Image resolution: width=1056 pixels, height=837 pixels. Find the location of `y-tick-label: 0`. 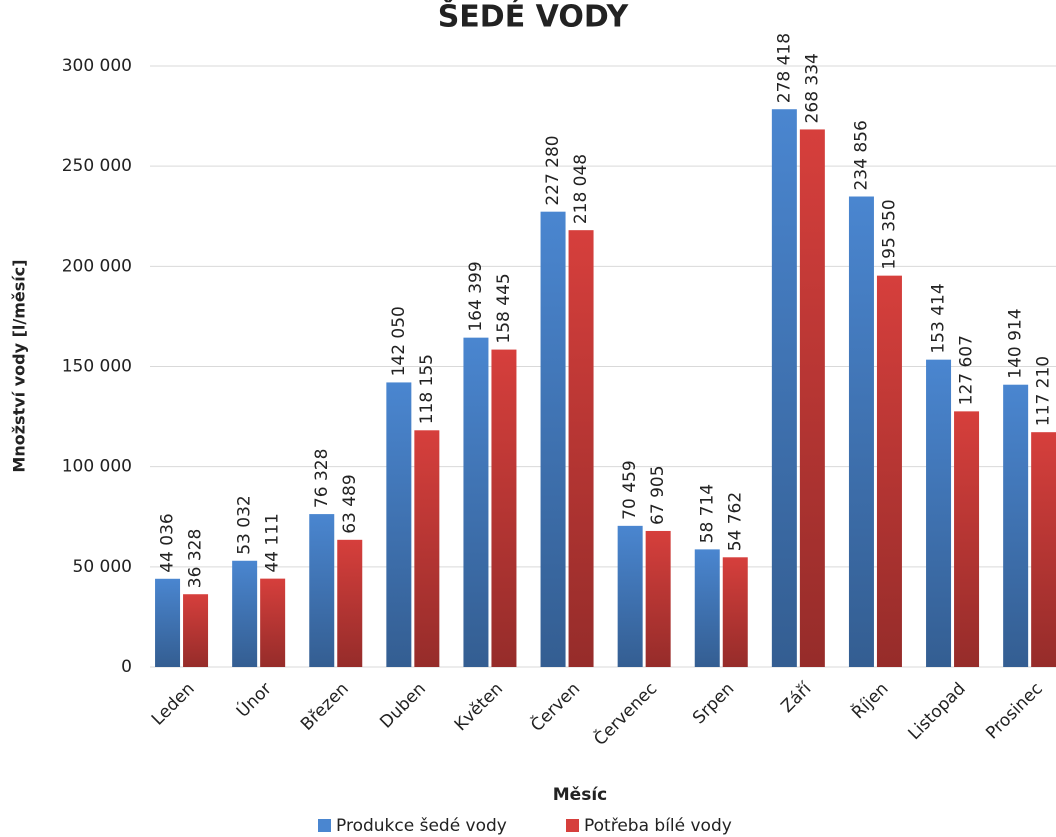

y-tick-label: 0 is located at coordinates (126, 667).